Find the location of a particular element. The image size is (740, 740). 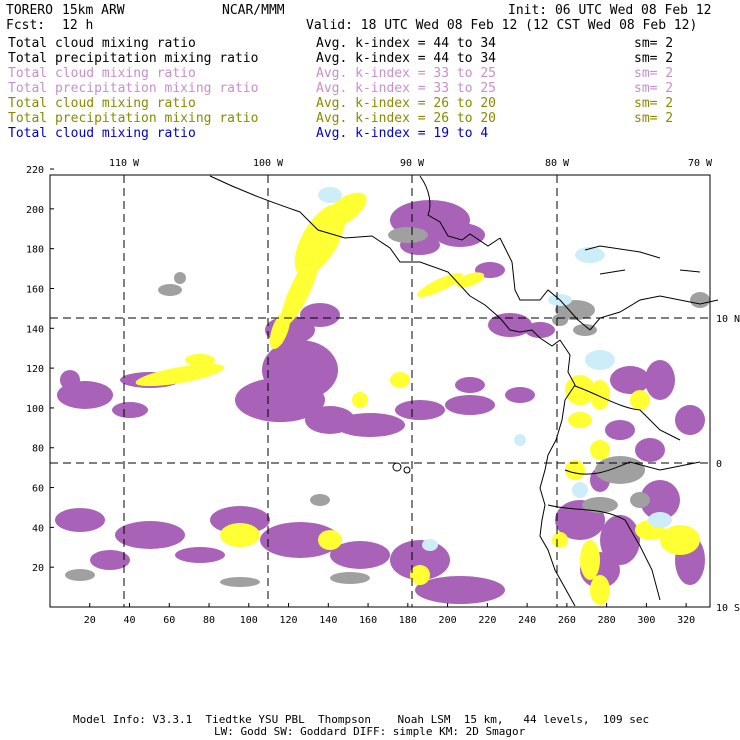

organization: NCAR/MMM is located at coordinates (253, 10).